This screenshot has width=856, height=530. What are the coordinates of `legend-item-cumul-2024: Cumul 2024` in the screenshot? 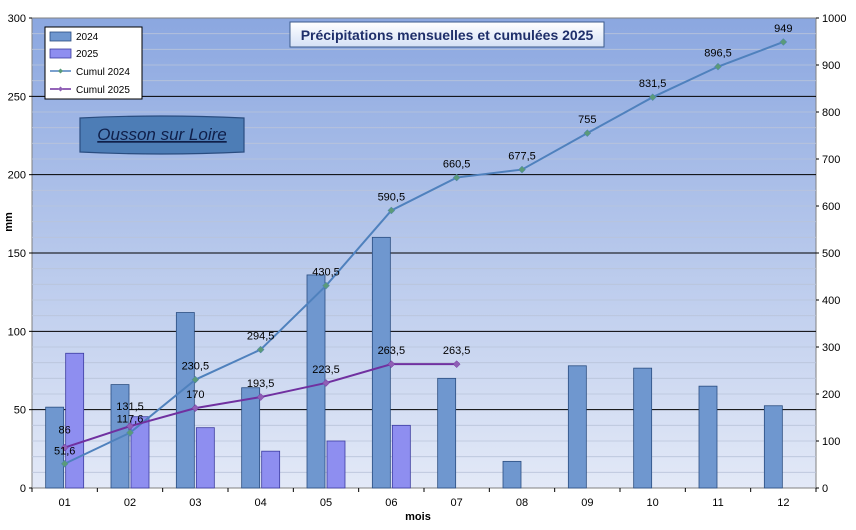 It's located at (90, 72).